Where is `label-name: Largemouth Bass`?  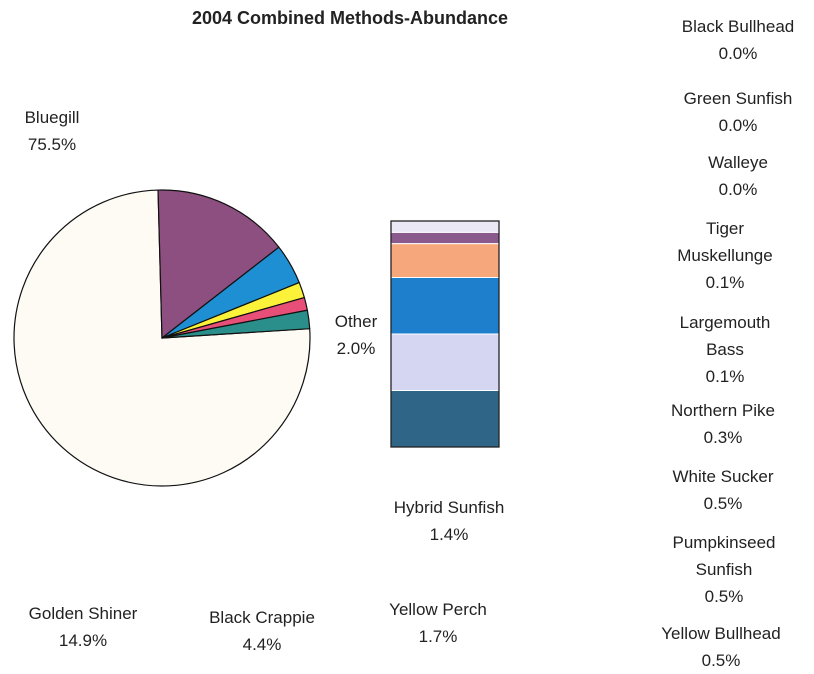
label-name: Largemouth Bass is located at coordinates (725, 336).